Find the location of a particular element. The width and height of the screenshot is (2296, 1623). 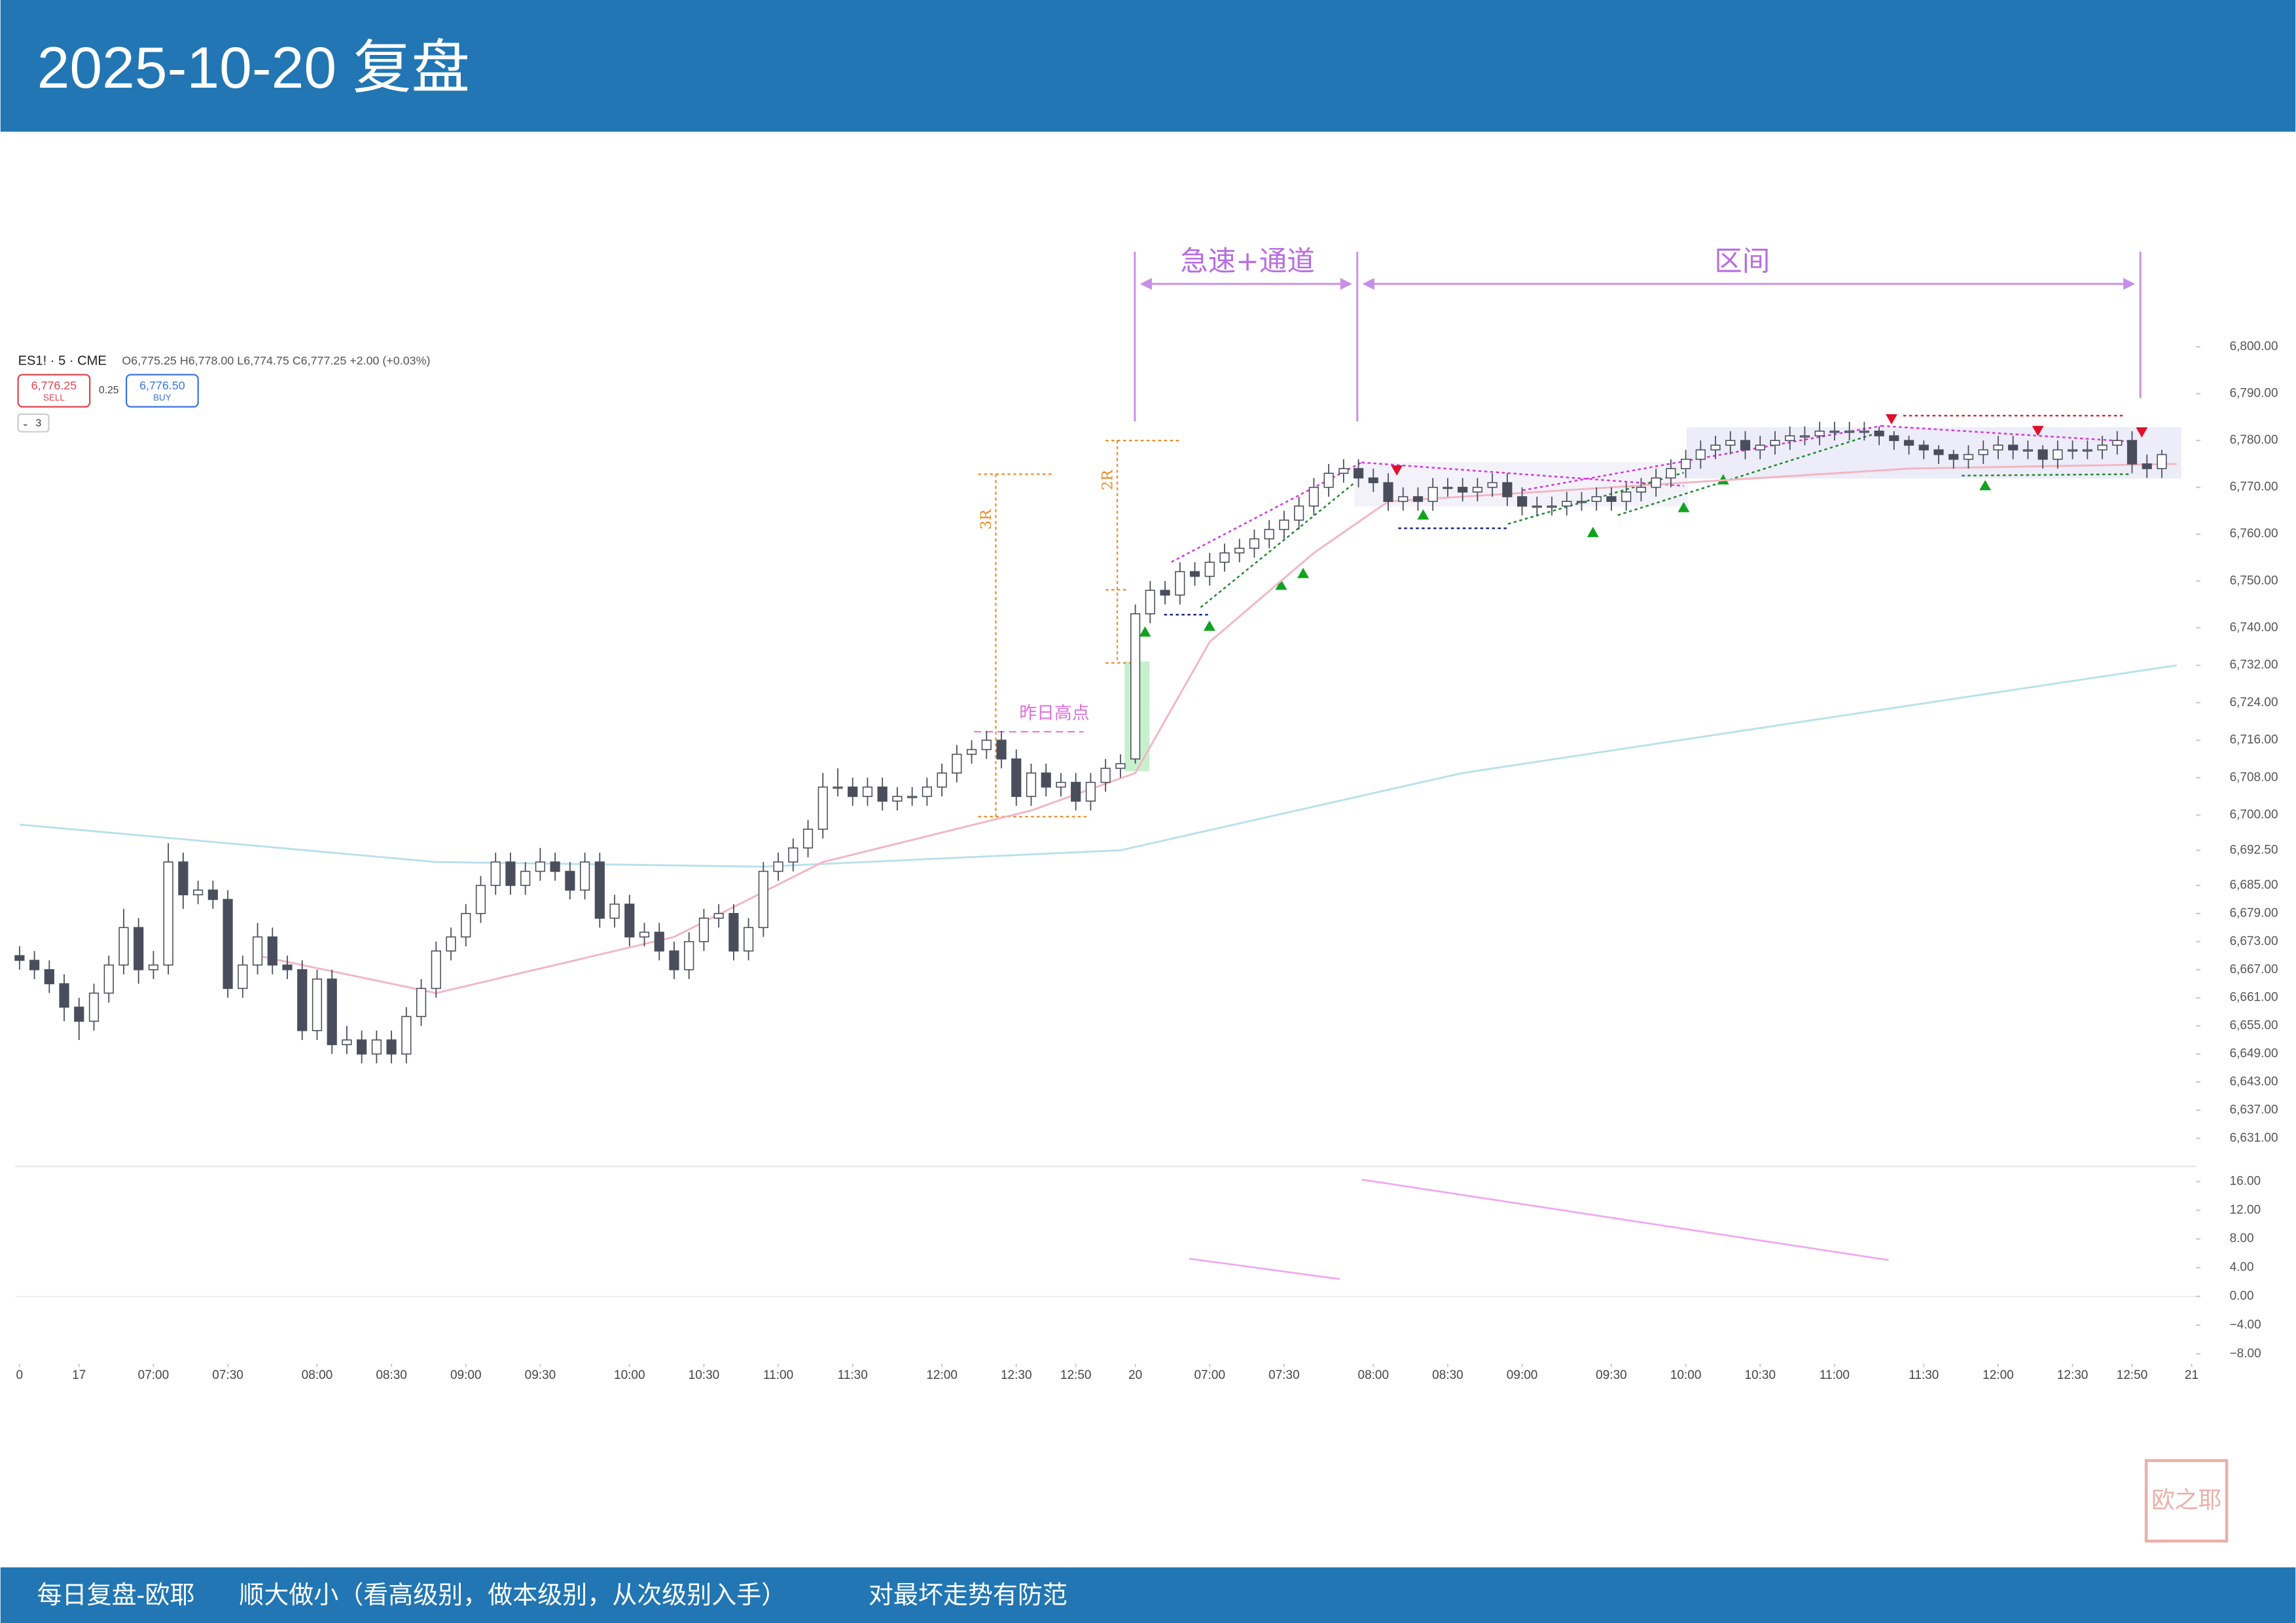

stamp: 欧之耶 is located at coordinates (2186, 1500).